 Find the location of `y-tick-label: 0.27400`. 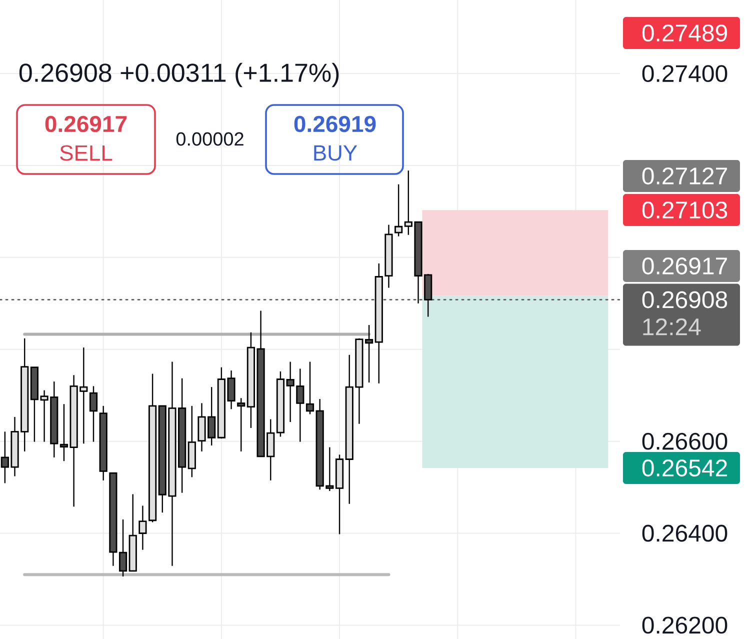

y-tick-label: 0.27400 is located at coordinates (685, 73).